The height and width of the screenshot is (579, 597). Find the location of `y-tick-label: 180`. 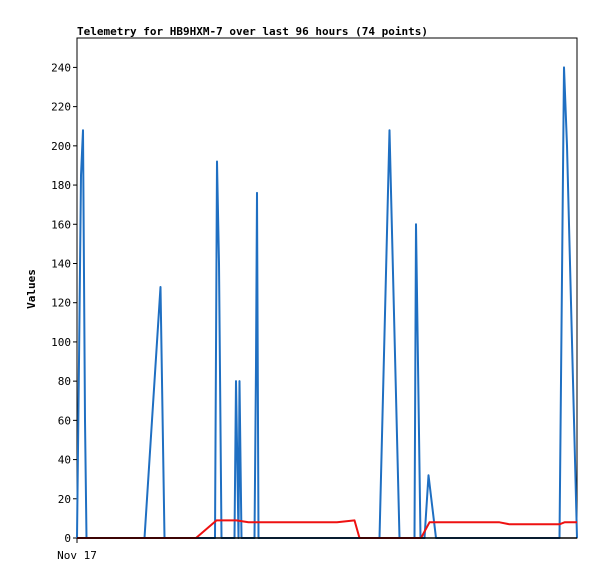

y-tick-label: 180 is located at coordinates (61, 185).